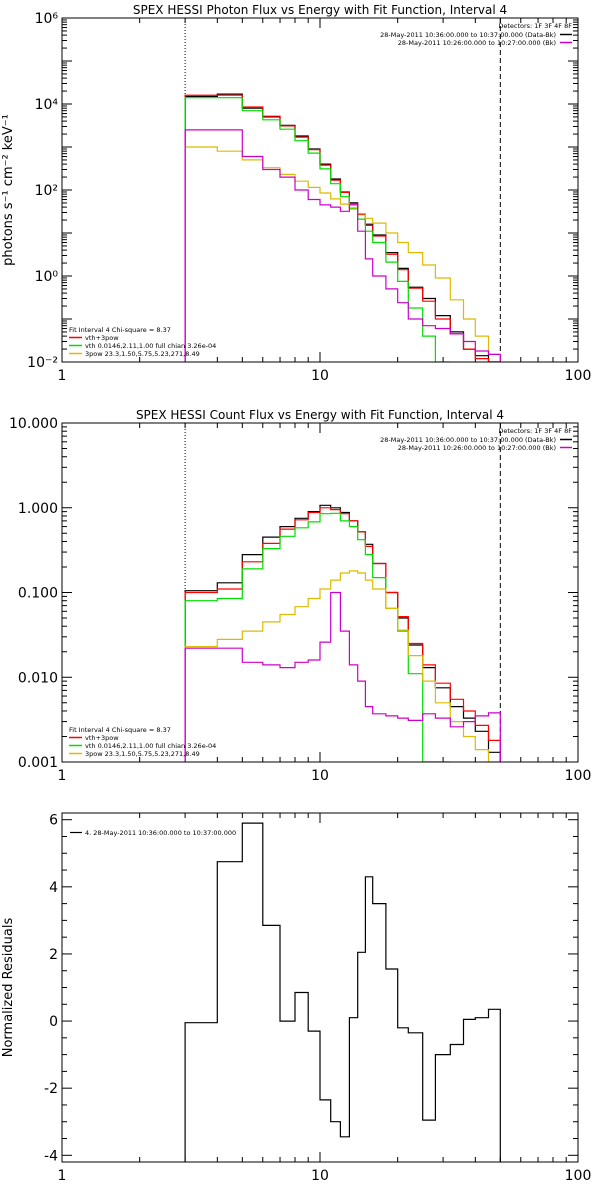  I want to click on y-tick-label: 0.001, so click(38, 763).